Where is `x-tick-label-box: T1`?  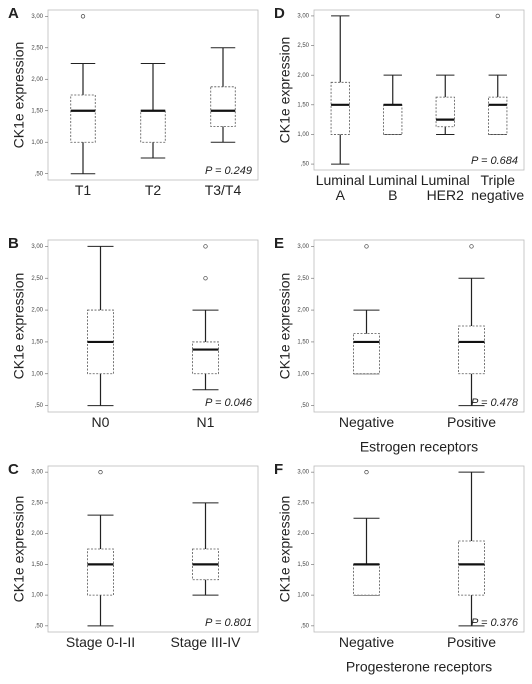 x-tick-label-box: T1 is located at coordinates (83, 190).